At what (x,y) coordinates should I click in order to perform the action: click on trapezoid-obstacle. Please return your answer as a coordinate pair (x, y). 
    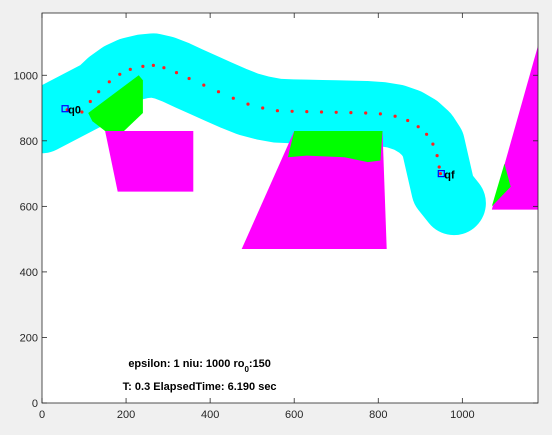
    Looking at the image, I should click on (314, 190).